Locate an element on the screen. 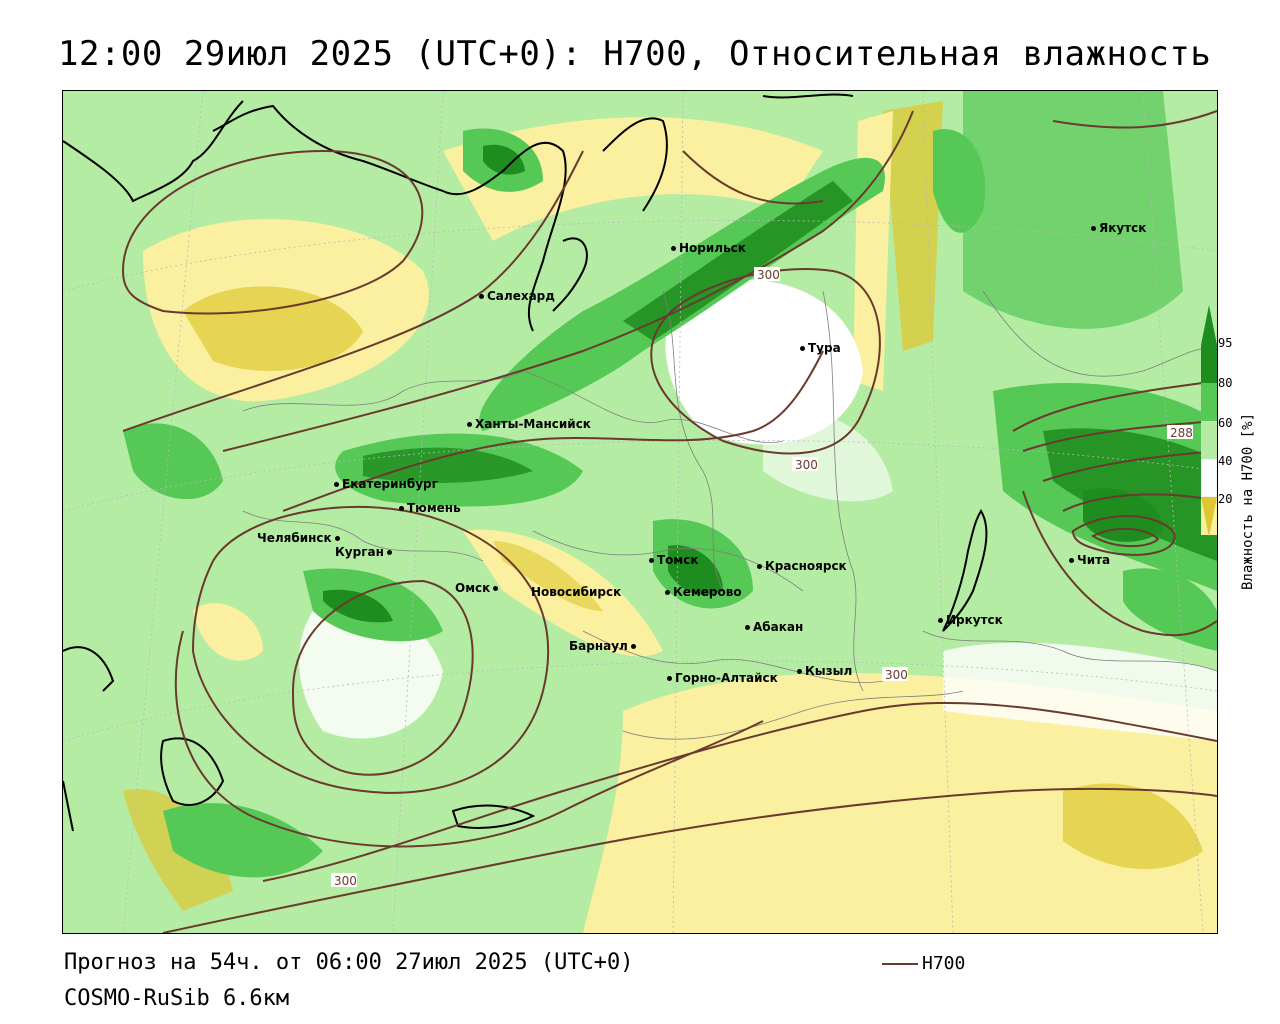 This screenshot has height=1024, width=1280. city-label: Екатеринбург is located at coordinates (390, 484).